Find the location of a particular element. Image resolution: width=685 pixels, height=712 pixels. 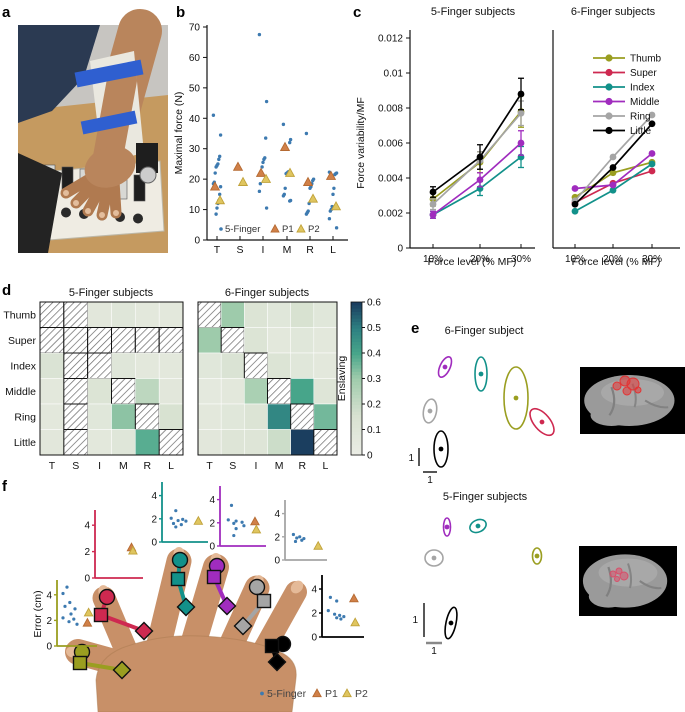

panel-b-label: b is located at coordinates (181, 12).